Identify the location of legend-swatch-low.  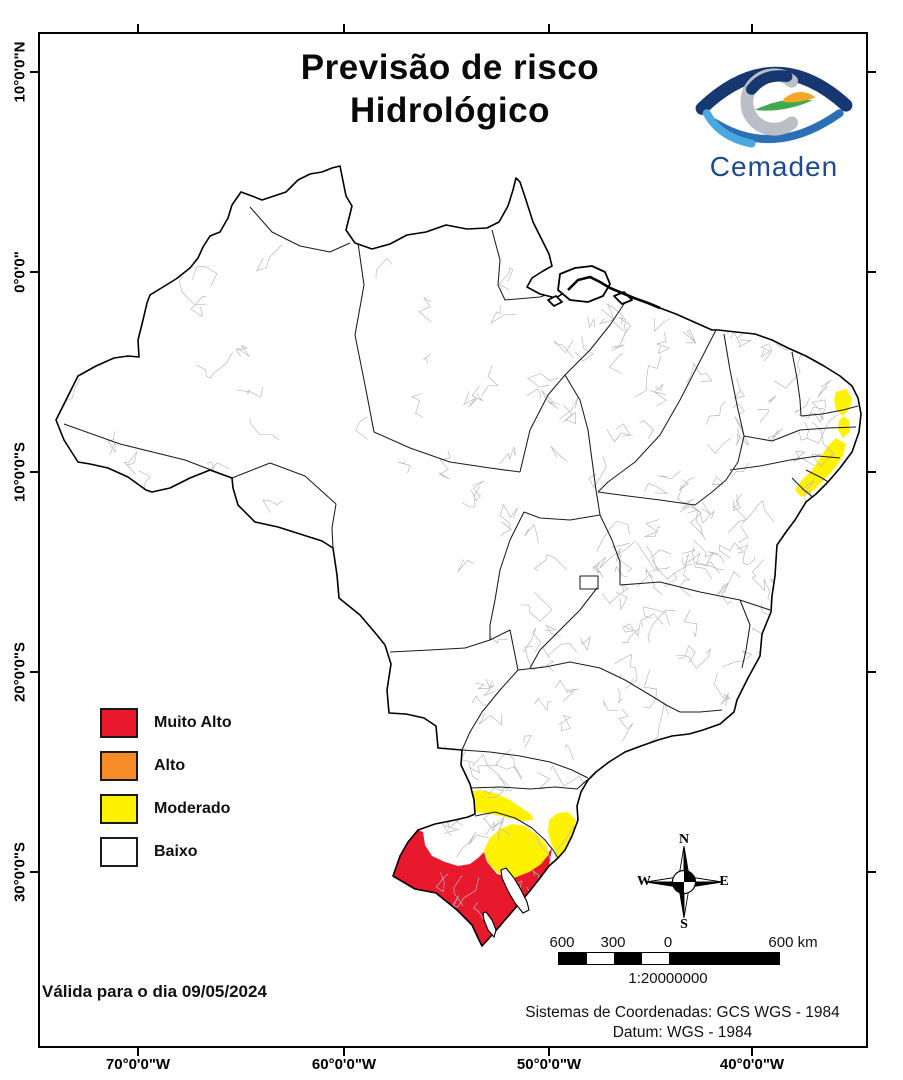
(119, 852).